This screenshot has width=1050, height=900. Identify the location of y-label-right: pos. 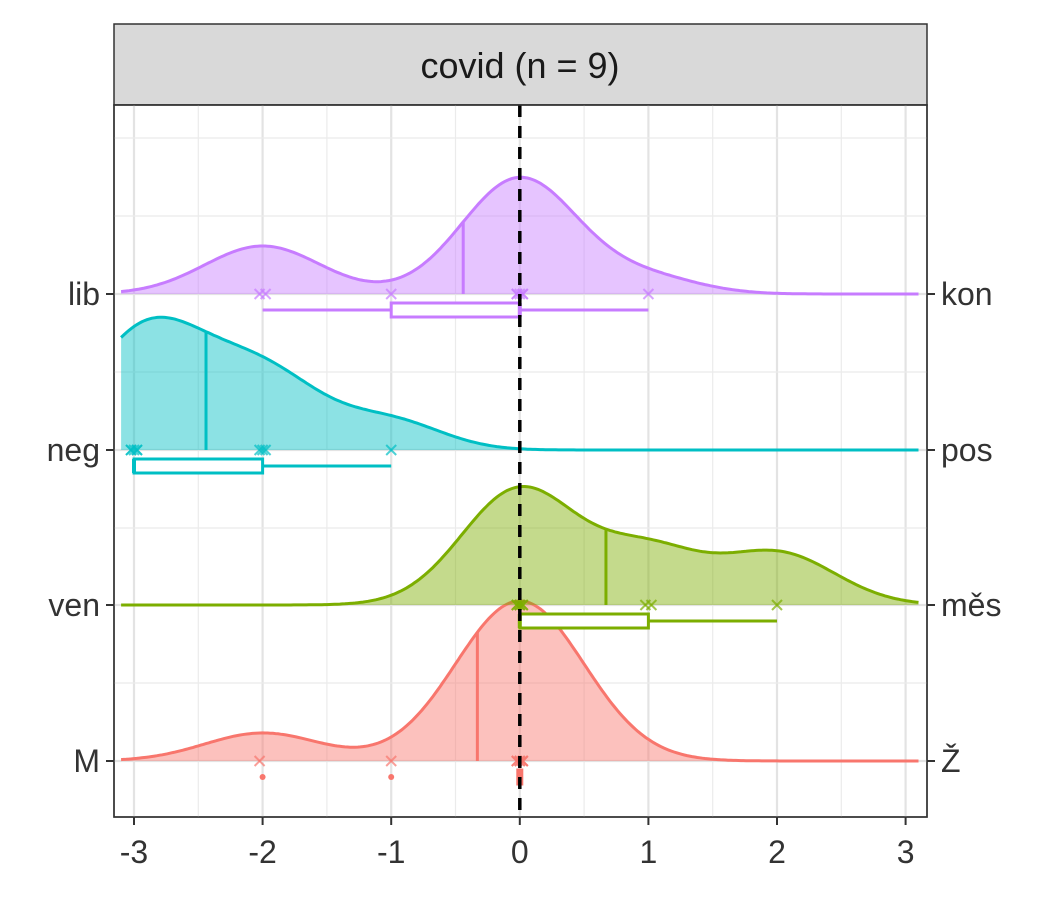
(967, 450).